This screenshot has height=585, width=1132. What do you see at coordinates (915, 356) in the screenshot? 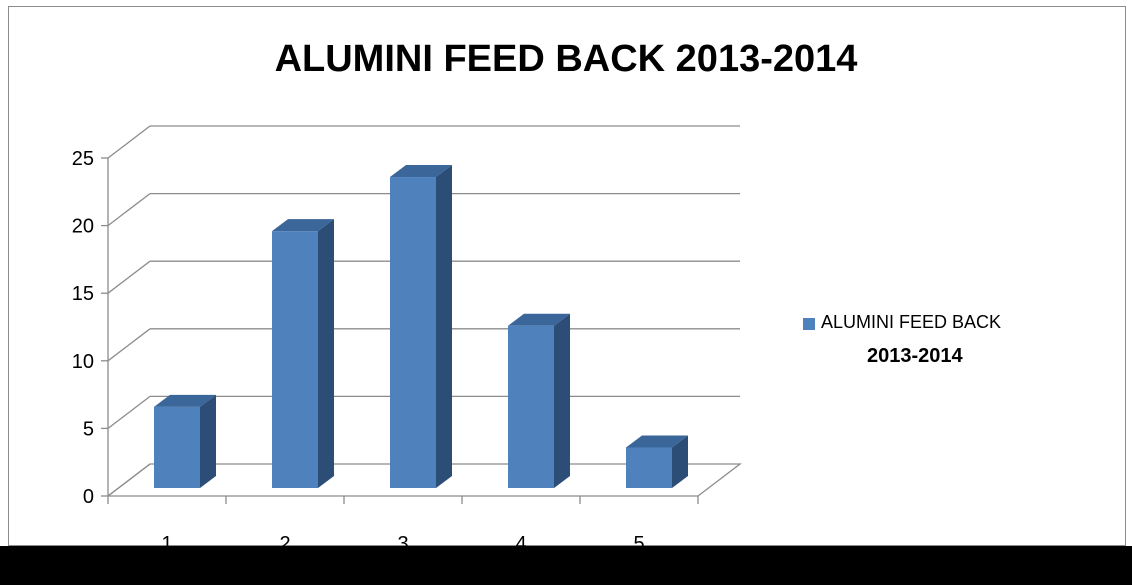
I see `legend-label-year: 2013-2014` at bounding box center [915, 356].